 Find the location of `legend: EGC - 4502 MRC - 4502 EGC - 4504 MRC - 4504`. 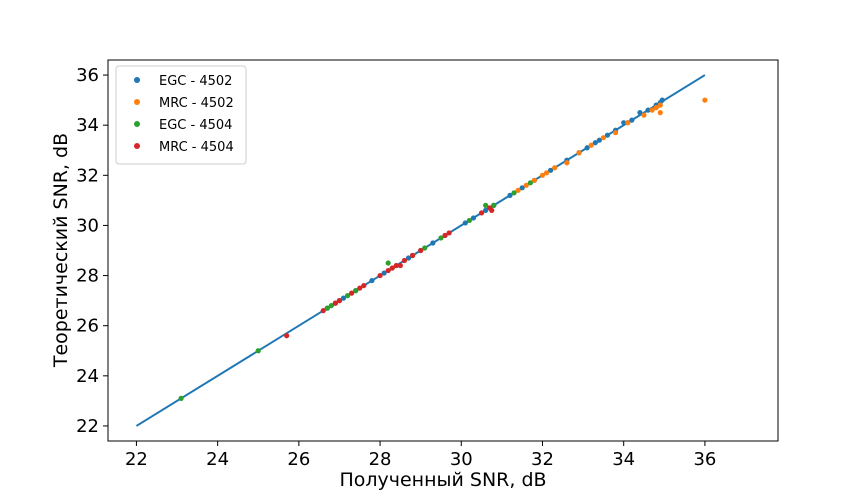

legend: EGC - 4502 MRC - 4502 EGC - 4504 MRC - 4504 is located at coordinates (181, 115).